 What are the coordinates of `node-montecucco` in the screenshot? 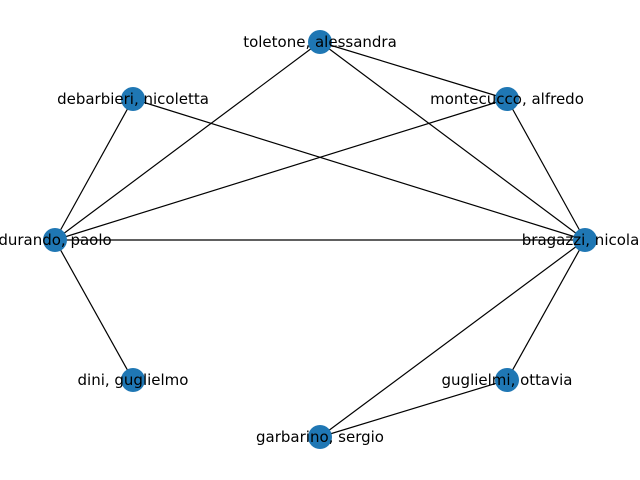 It's located at (507, 99).